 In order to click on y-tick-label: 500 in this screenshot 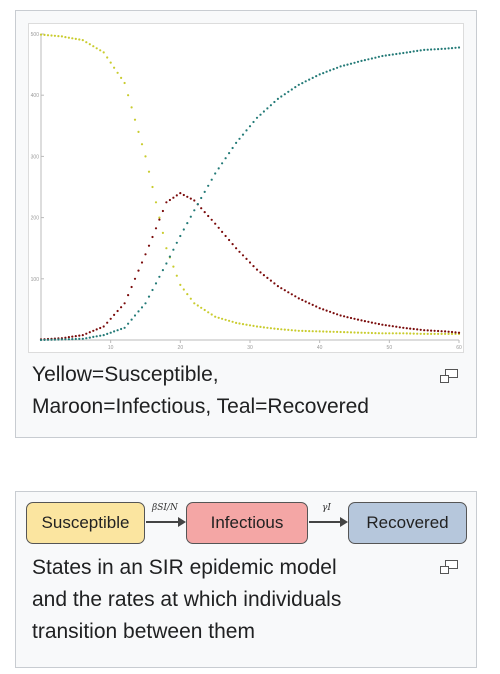, I will do `click(35, 35)`.